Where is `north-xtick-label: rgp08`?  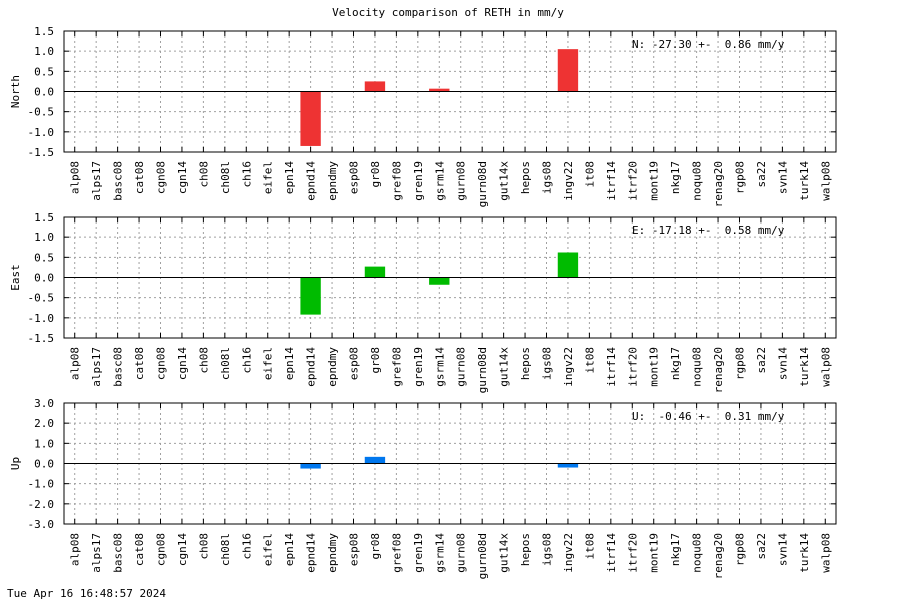 north-xtick-label: rgp08 is located at coordinates (740, 177).